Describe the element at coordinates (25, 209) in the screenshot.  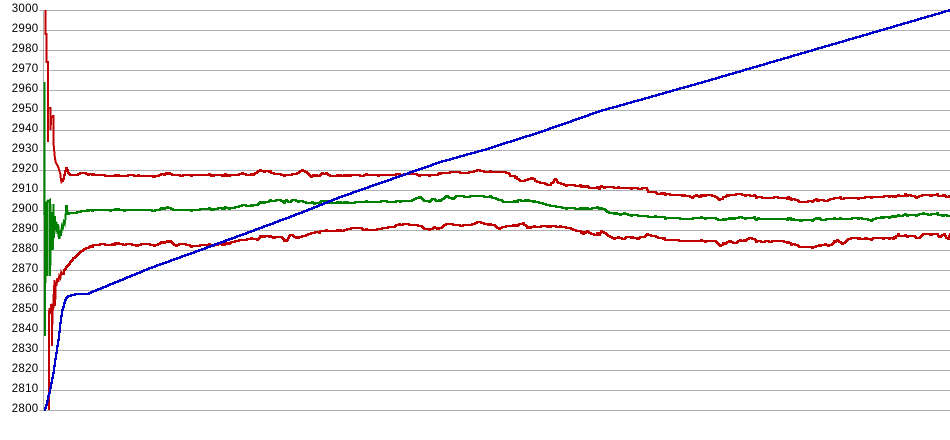
I see `svg-text: 2900` at that location.